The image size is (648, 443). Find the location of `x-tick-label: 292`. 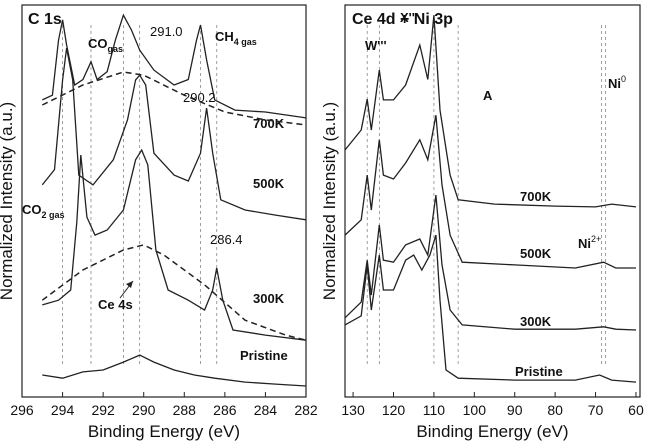

x-tick-label: 292 is located at coordinates (103, 410).